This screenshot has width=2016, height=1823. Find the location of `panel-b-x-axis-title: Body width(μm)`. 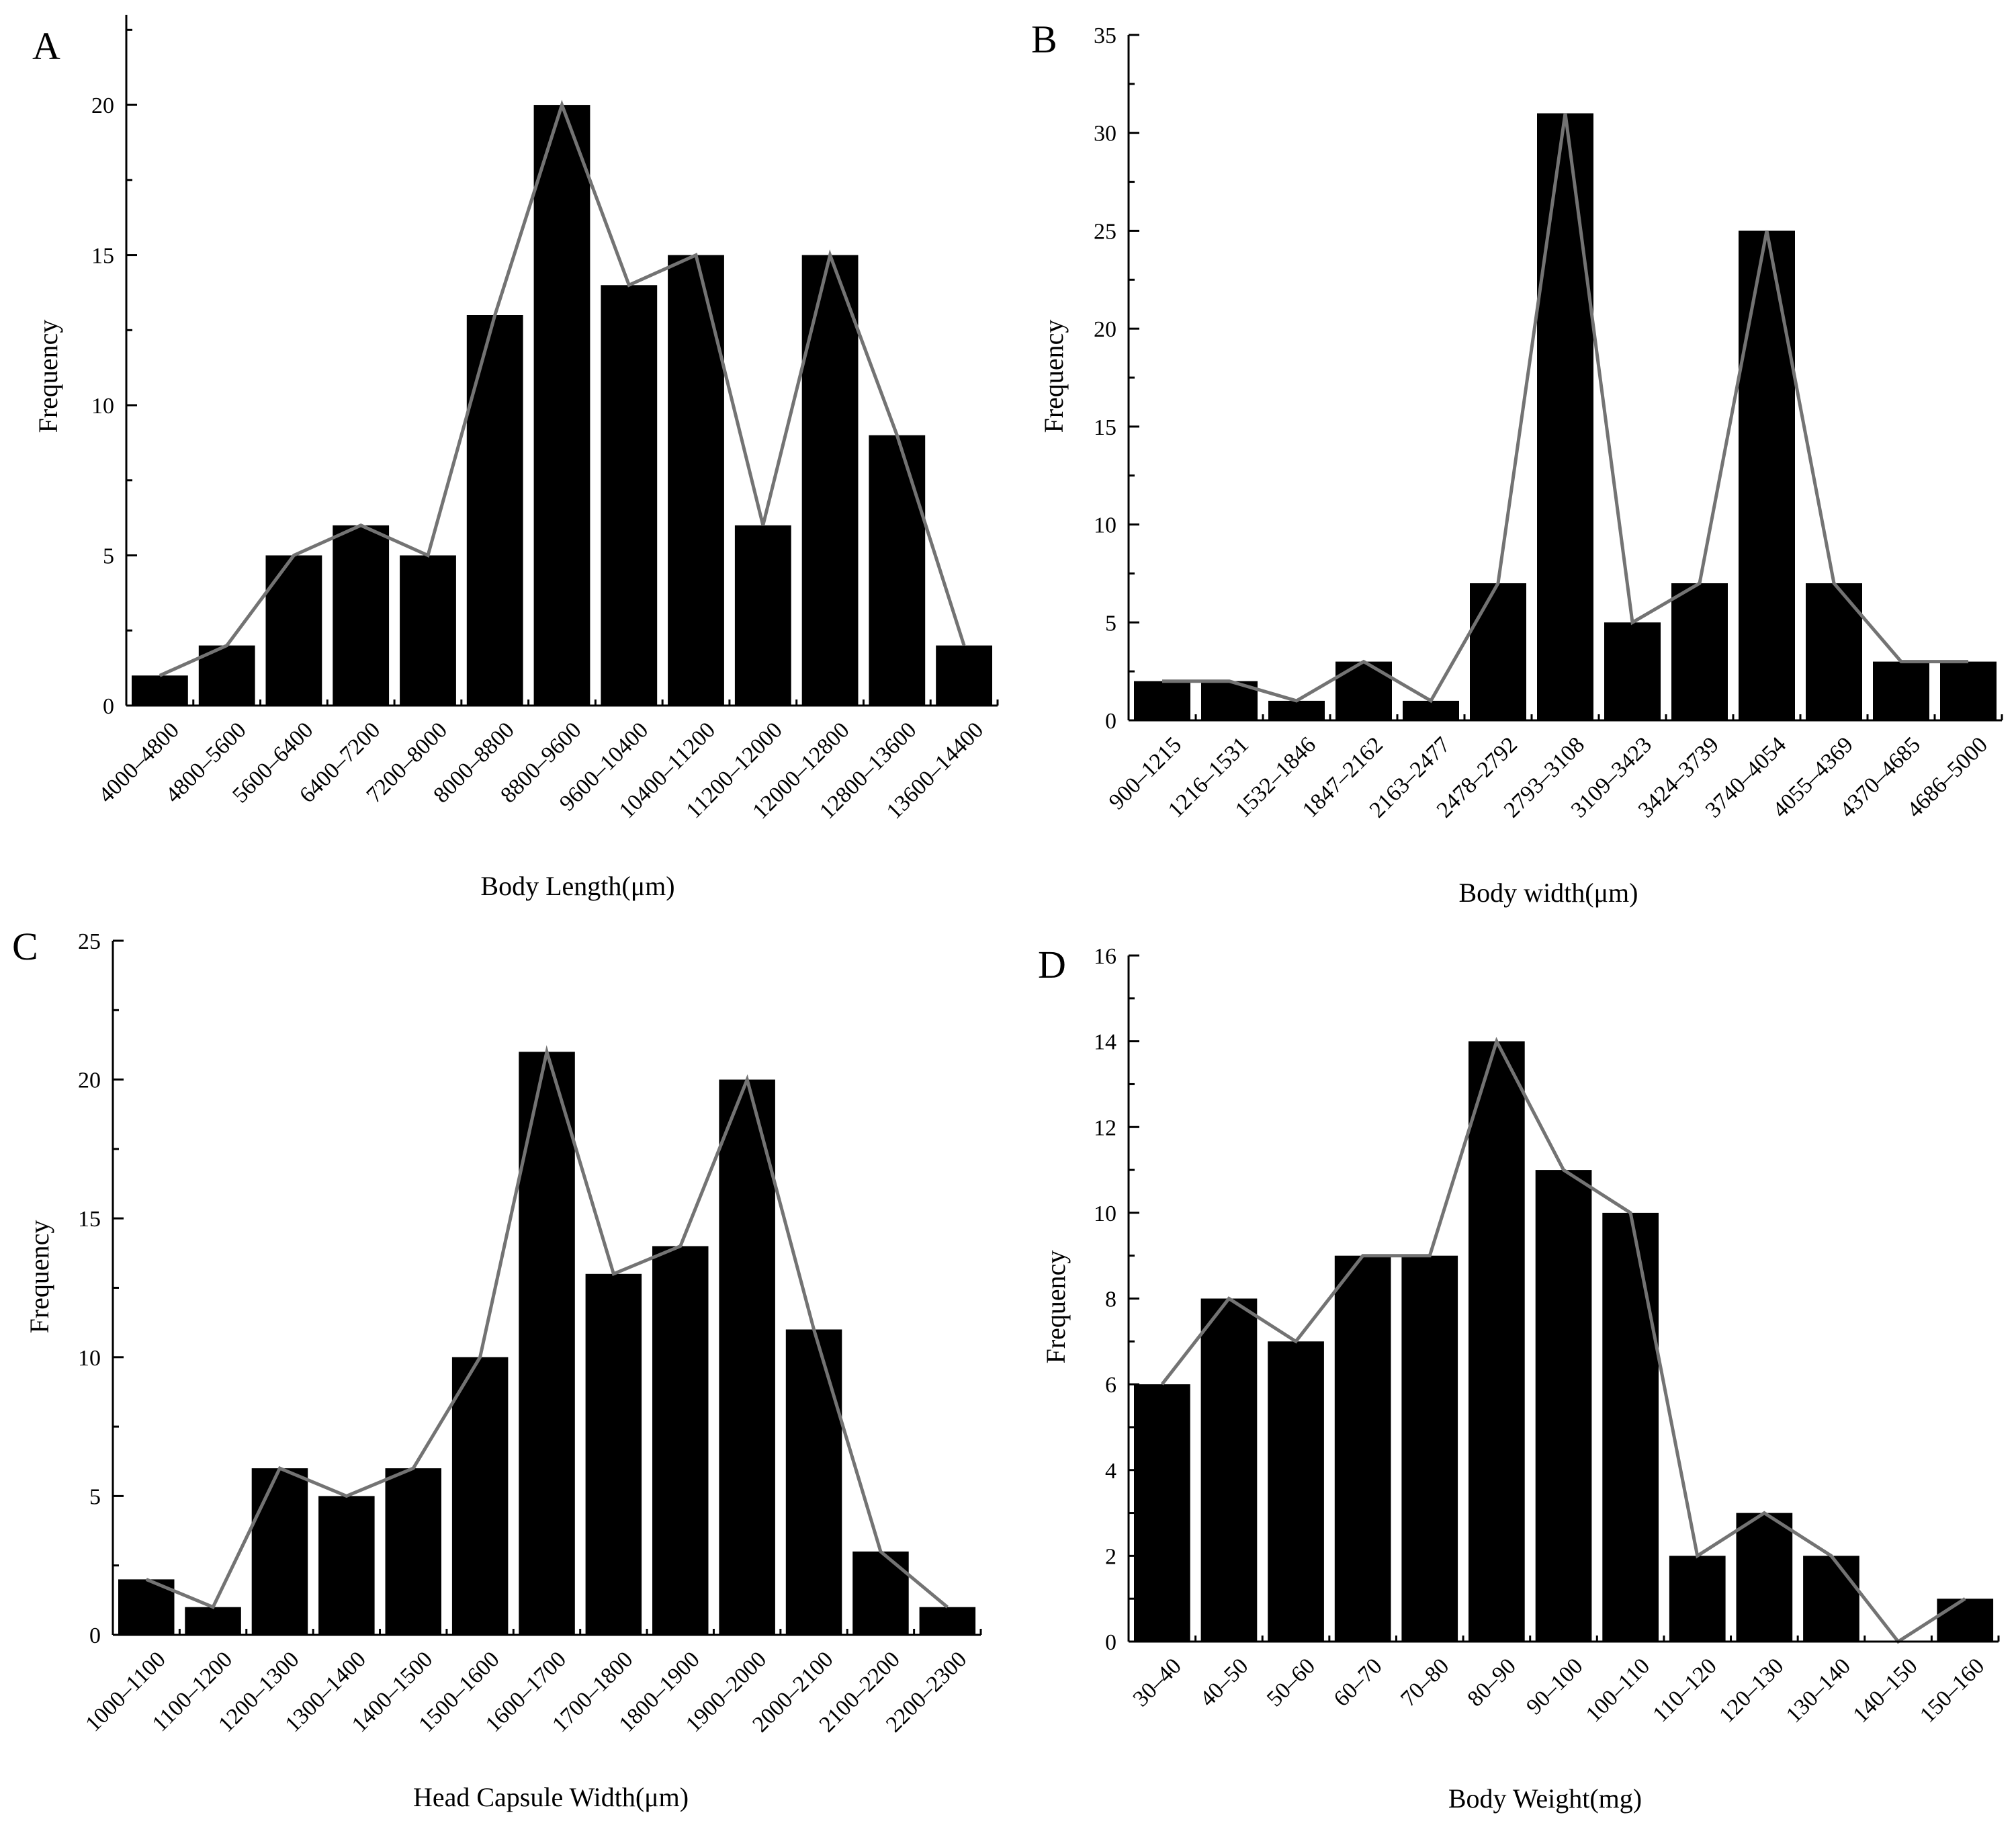

panel-b-x-axis-title: Body width(μm) is located at coordinates (1548, 893).